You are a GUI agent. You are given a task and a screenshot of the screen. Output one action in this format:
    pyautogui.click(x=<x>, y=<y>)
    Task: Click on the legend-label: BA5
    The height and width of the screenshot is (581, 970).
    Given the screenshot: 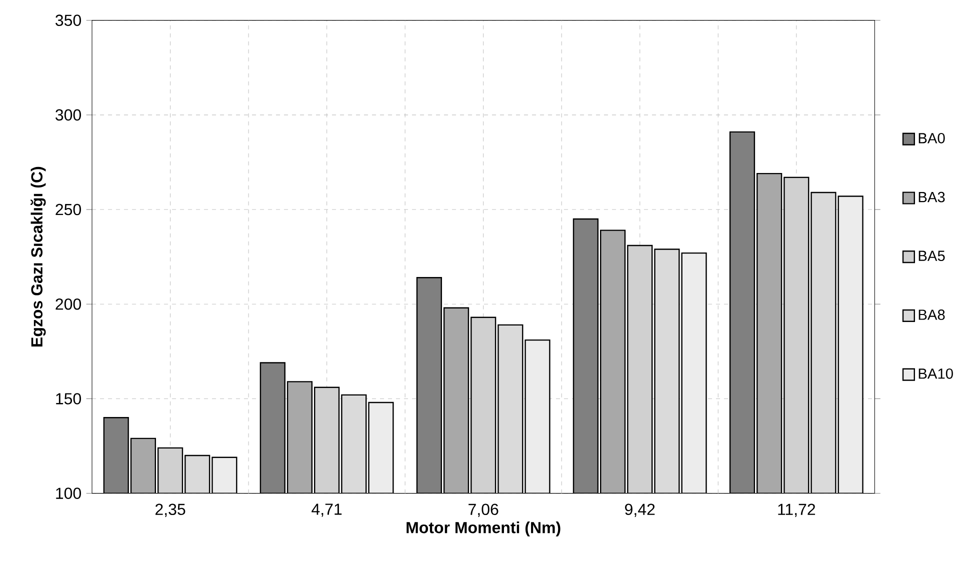 What is the action you would take?
    pyautogui.click(x=931, y=256)
    